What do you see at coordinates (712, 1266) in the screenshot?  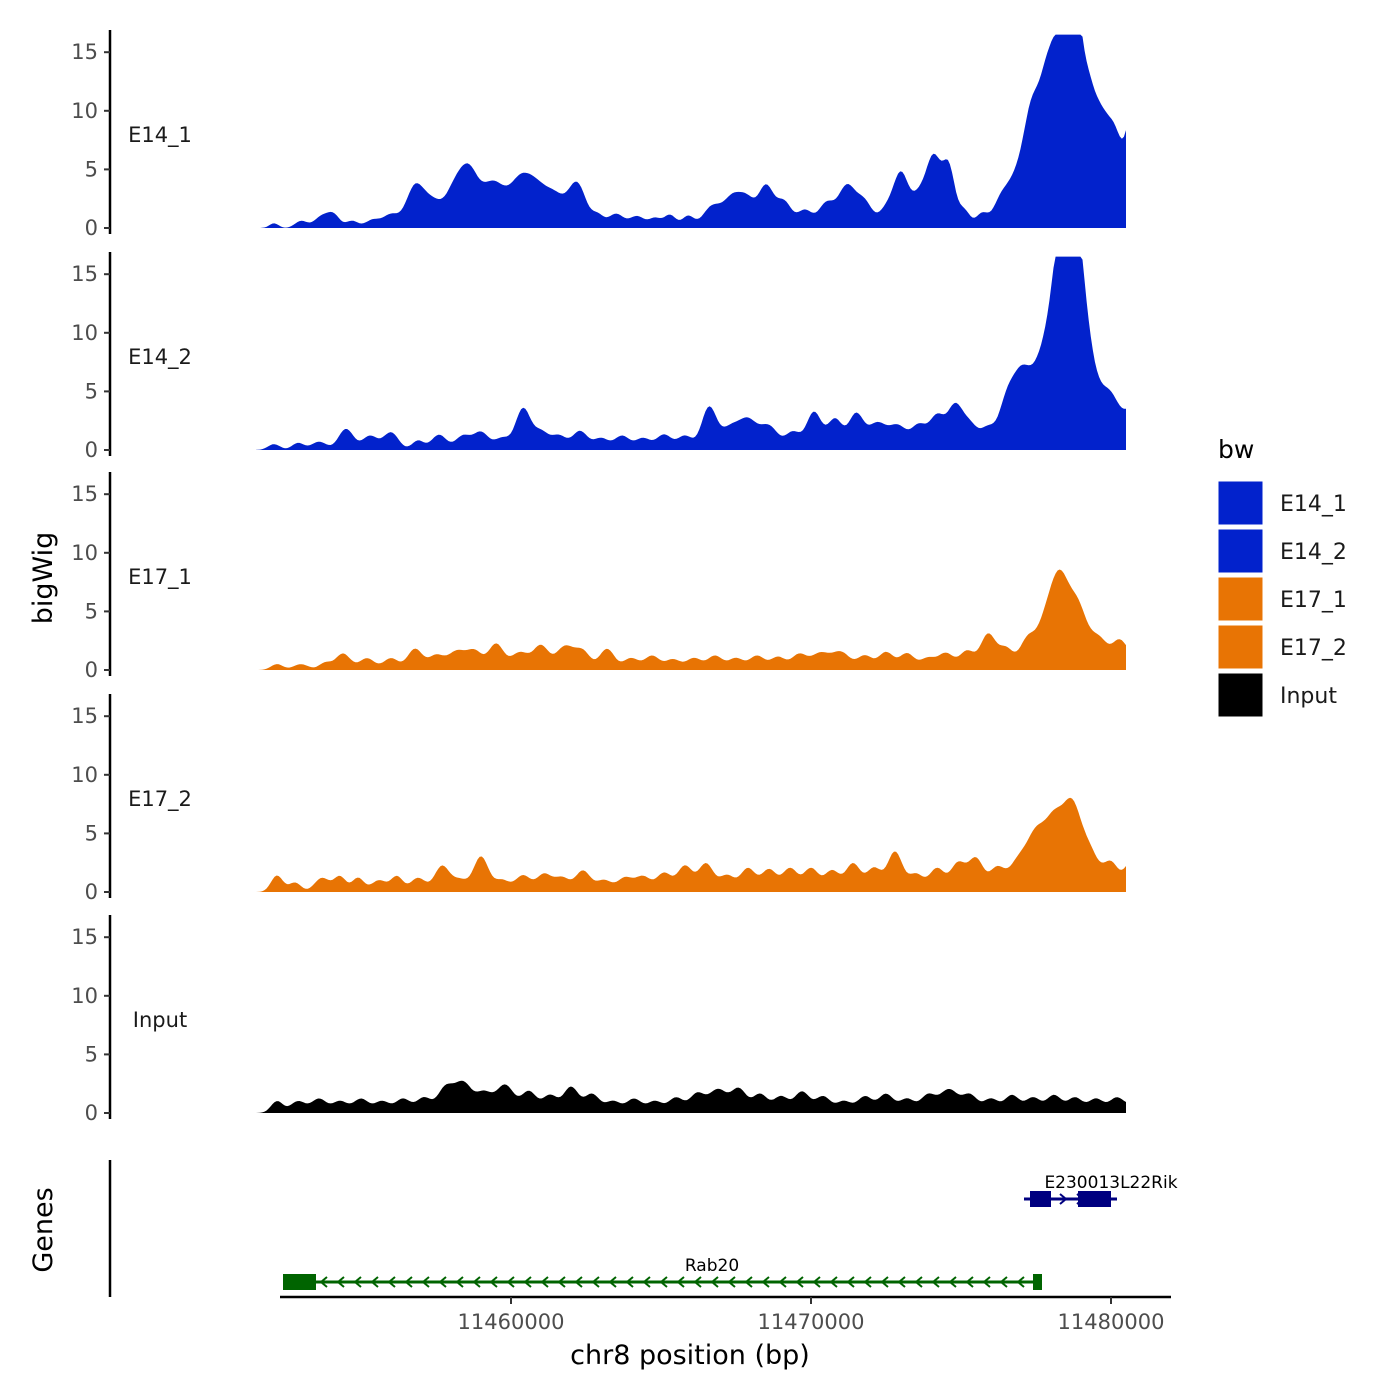 I see `gene-label: Rab20` at bounding box center [712, 1266].